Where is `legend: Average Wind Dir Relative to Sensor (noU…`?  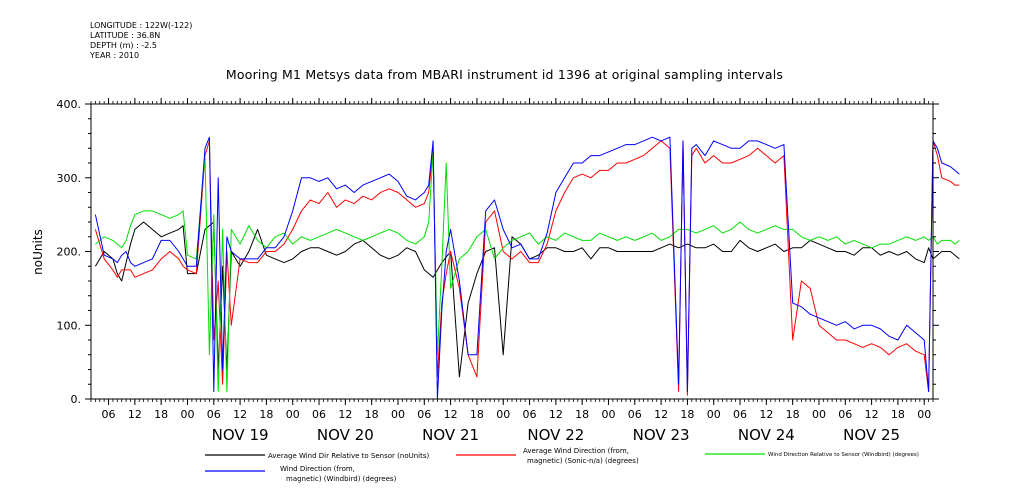 legend: Average Wind Dir Relative to Sensor (noU… is located at coordinates (562, 465).